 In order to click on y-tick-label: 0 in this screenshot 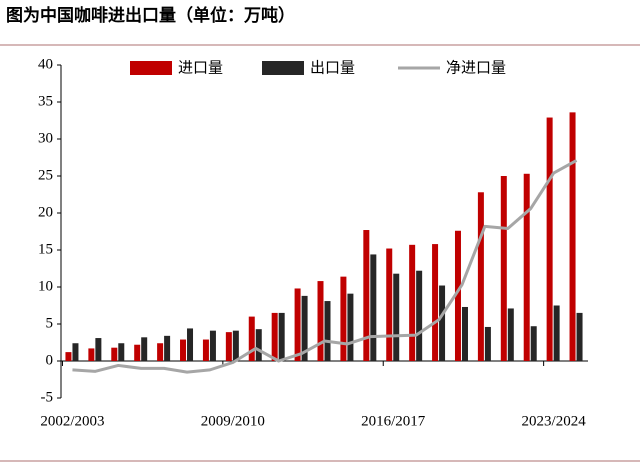, I will do `click(50, 360)`.